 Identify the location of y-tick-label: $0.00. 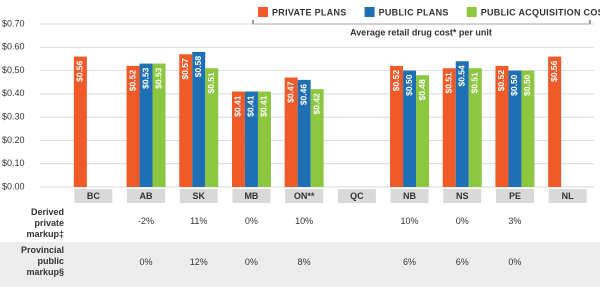
(13, 186).